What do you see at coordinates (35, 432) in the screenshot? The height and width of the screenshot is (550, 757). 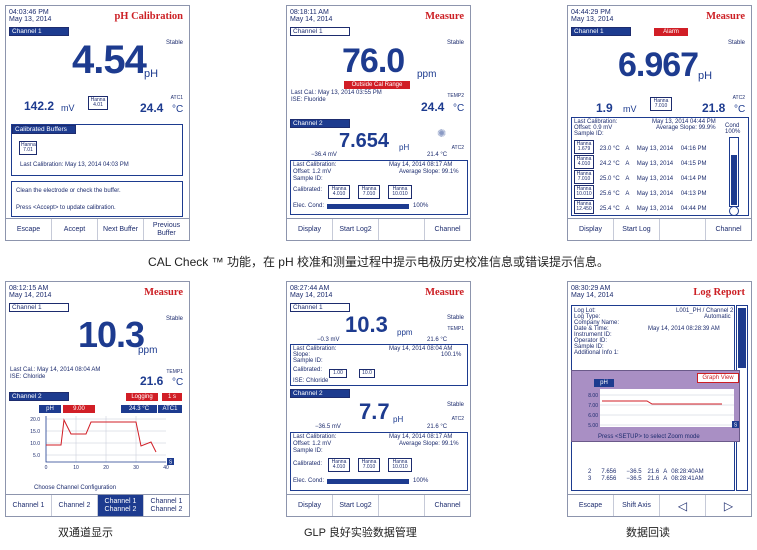 I see `y-tick: 15.0` at bounding box center [35, 432].